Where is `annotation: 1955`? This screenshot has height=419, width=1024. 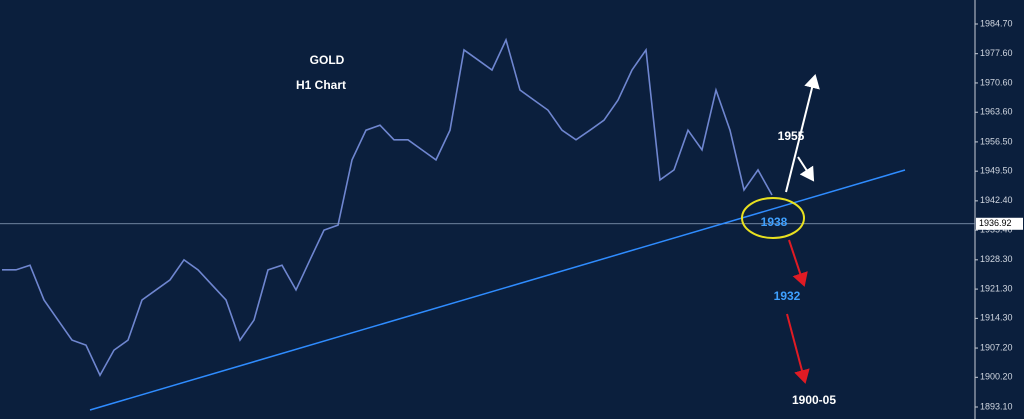 annotation: 1955 is located at coordinates (791, 136).